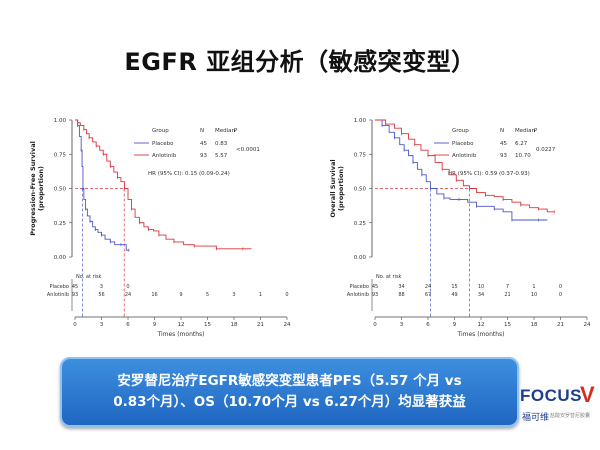  I want to click on os-x-tick-label: 21, so click(560, 325).